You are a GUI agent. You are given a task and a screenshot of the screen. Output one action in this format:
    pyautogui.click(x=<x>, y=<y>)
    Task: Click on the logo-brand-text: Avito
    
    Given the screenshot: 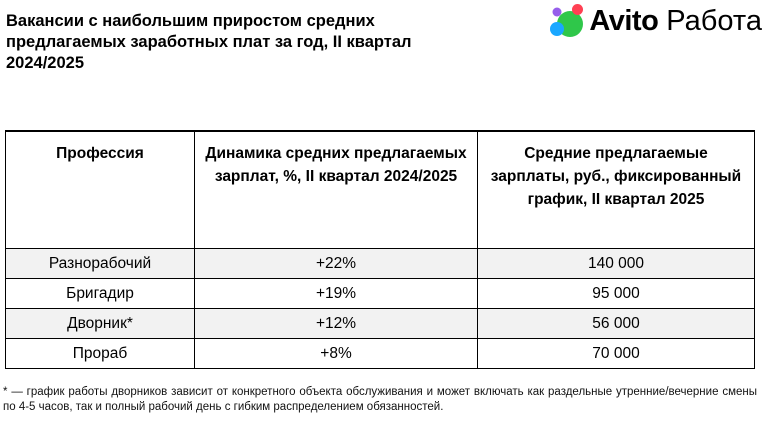 What is the action you would take?
    pyautogui.click(x=624, y=21)
    